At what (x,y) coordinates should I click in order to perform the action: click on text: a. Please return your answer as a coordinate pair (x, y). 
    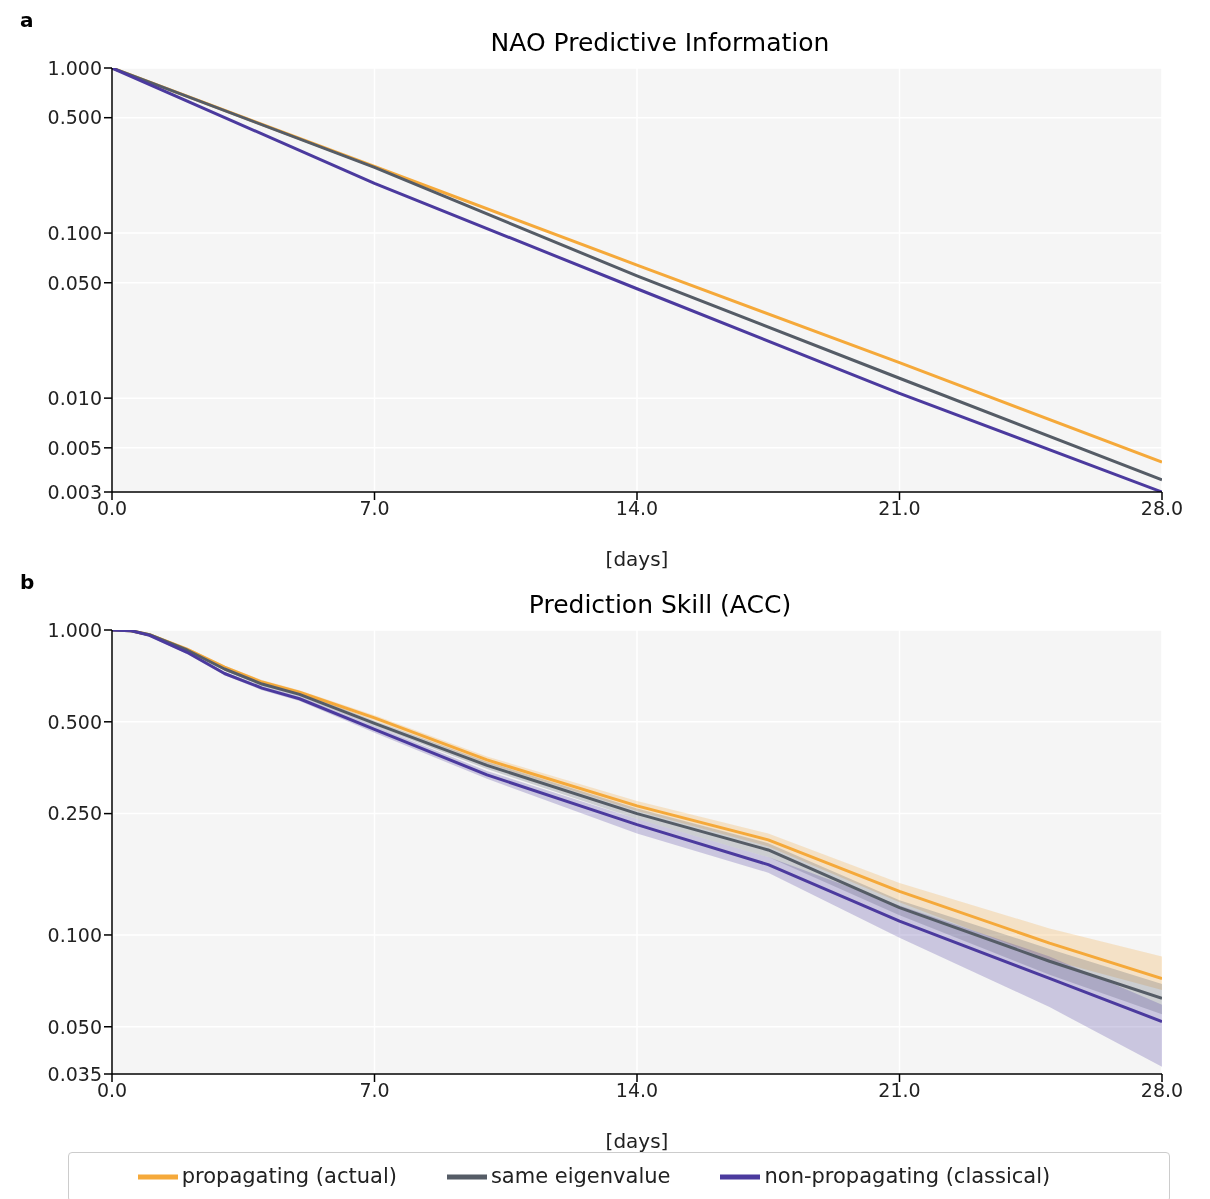
    Looking at the image, I should click on (27, 20).